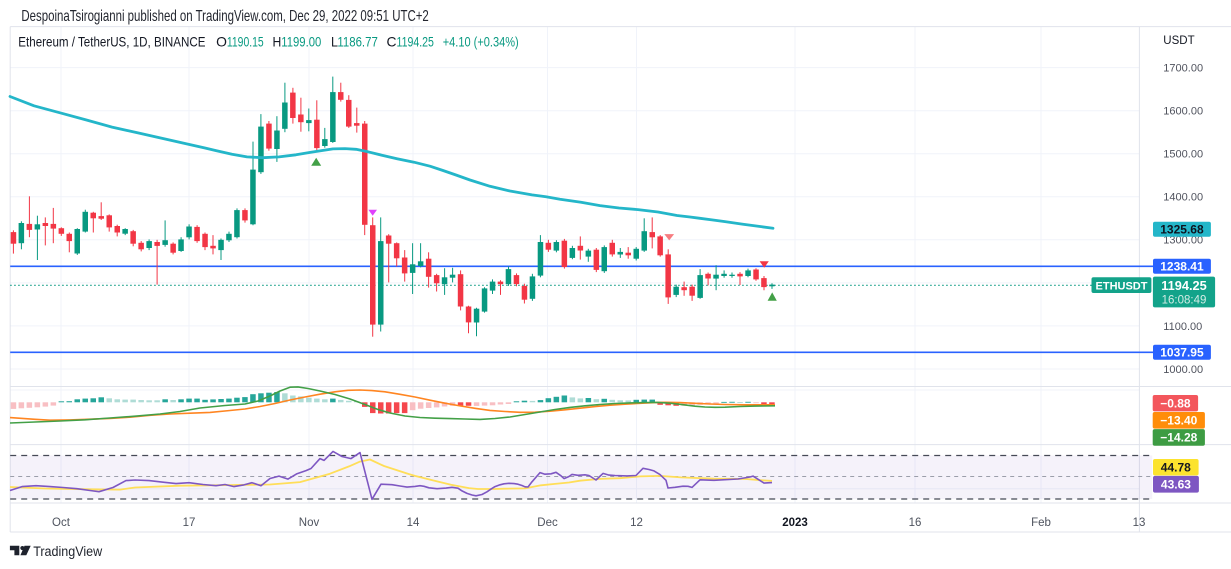 Image resolution: width=1231 pixels, height=569 pixels. Describe the element at coordinates (1182, 267) in the screenshot. I see `svg-text: 1238.41` at that location.